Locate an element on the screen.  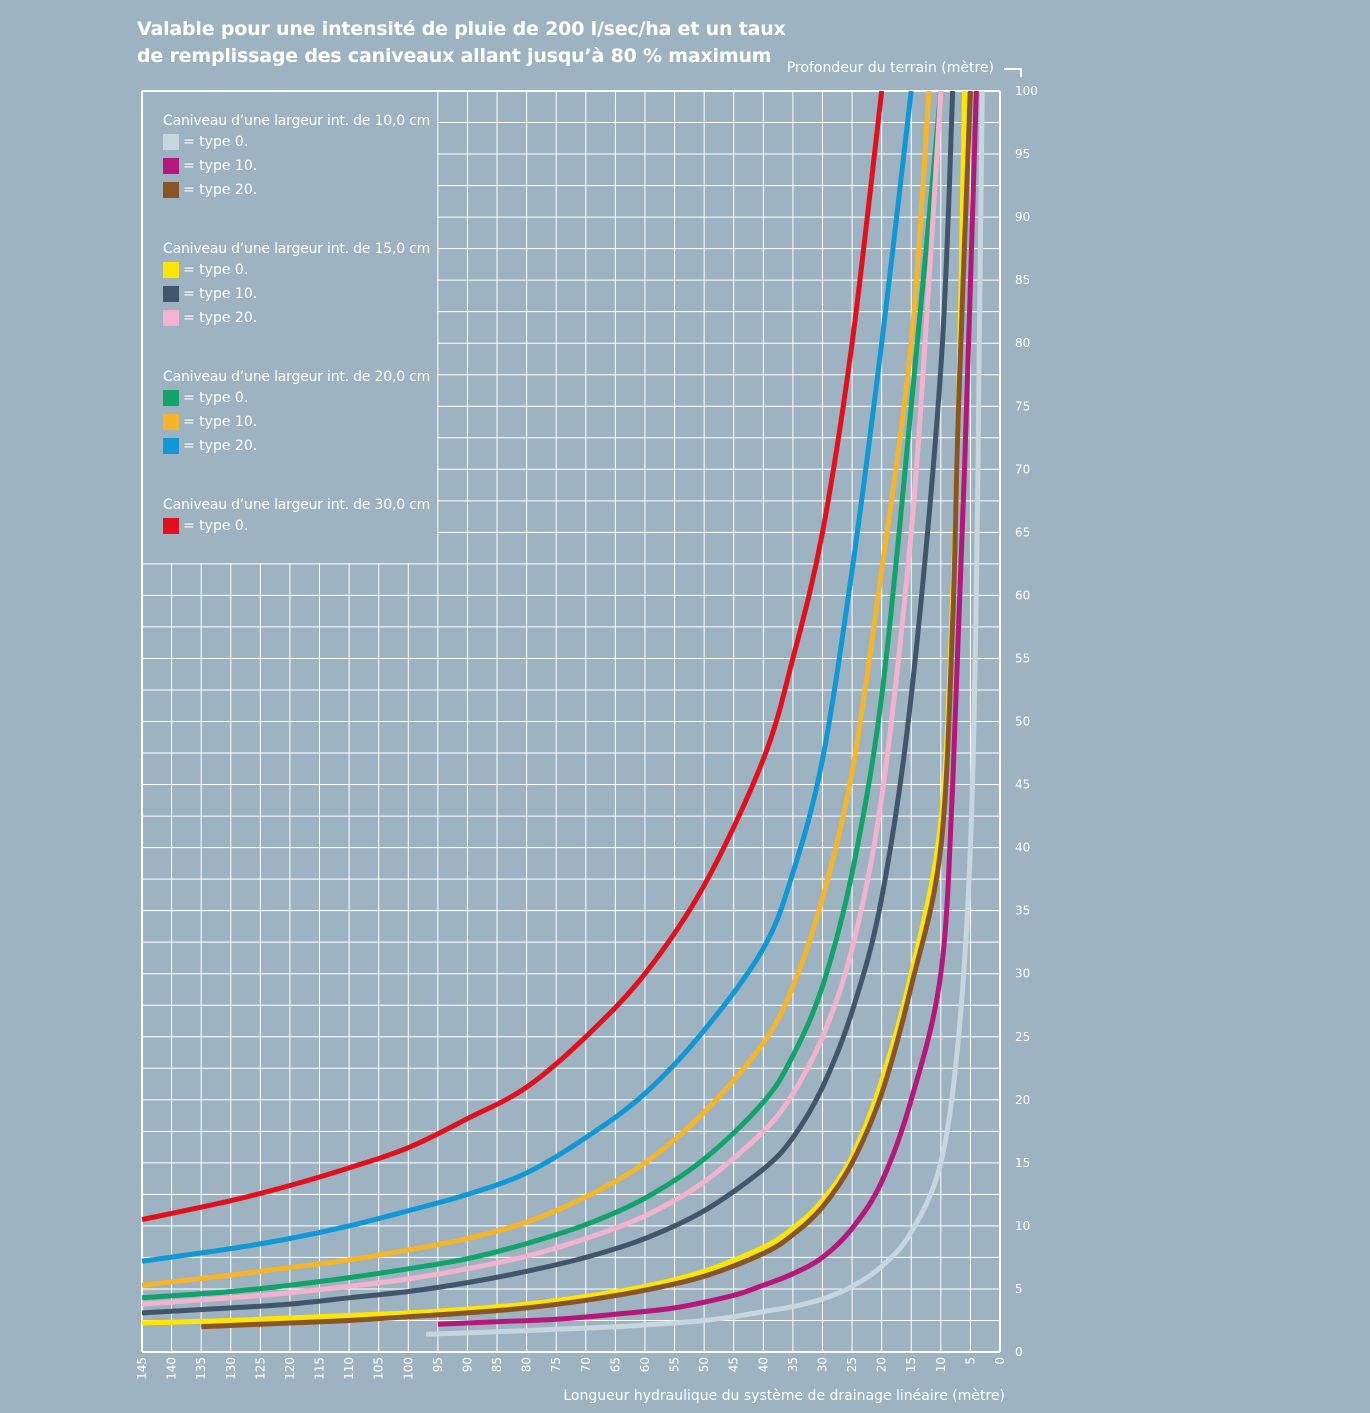
x-tick-label: 120 is located at coordinates (290, 1368).